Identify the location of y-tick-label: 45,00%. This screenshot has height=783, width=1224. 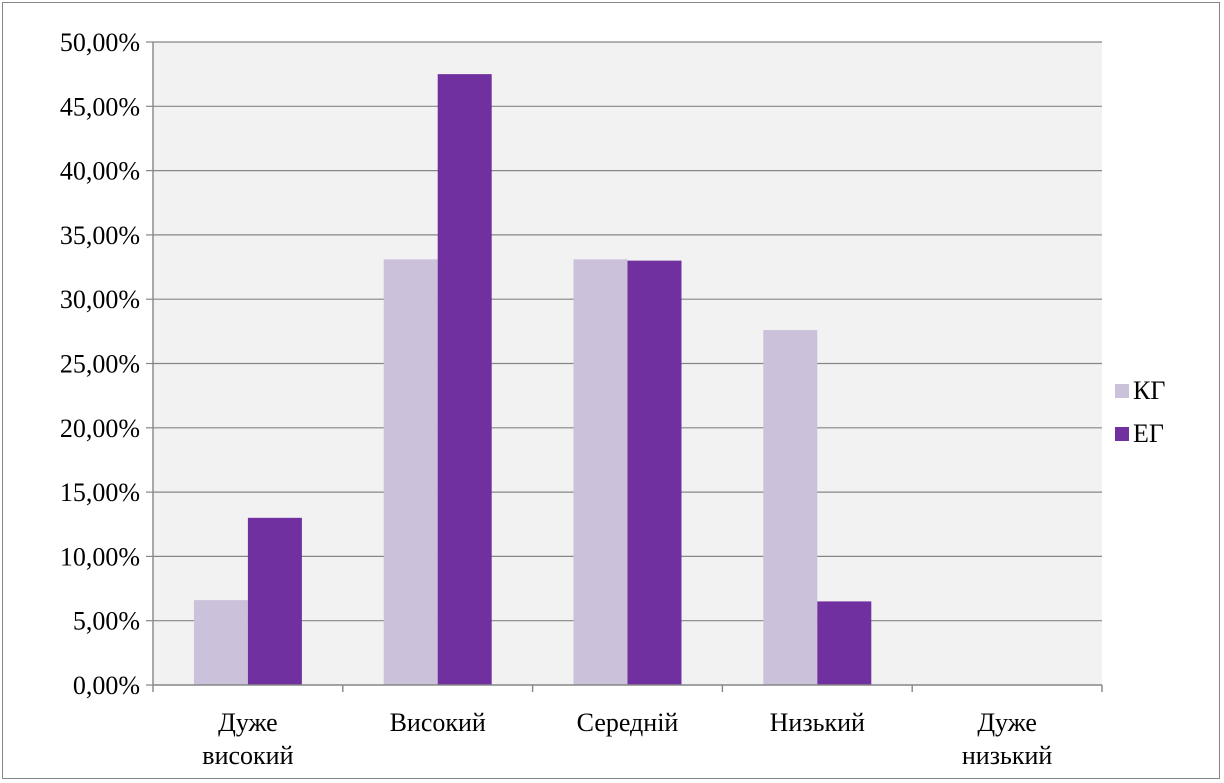
(100, 106).